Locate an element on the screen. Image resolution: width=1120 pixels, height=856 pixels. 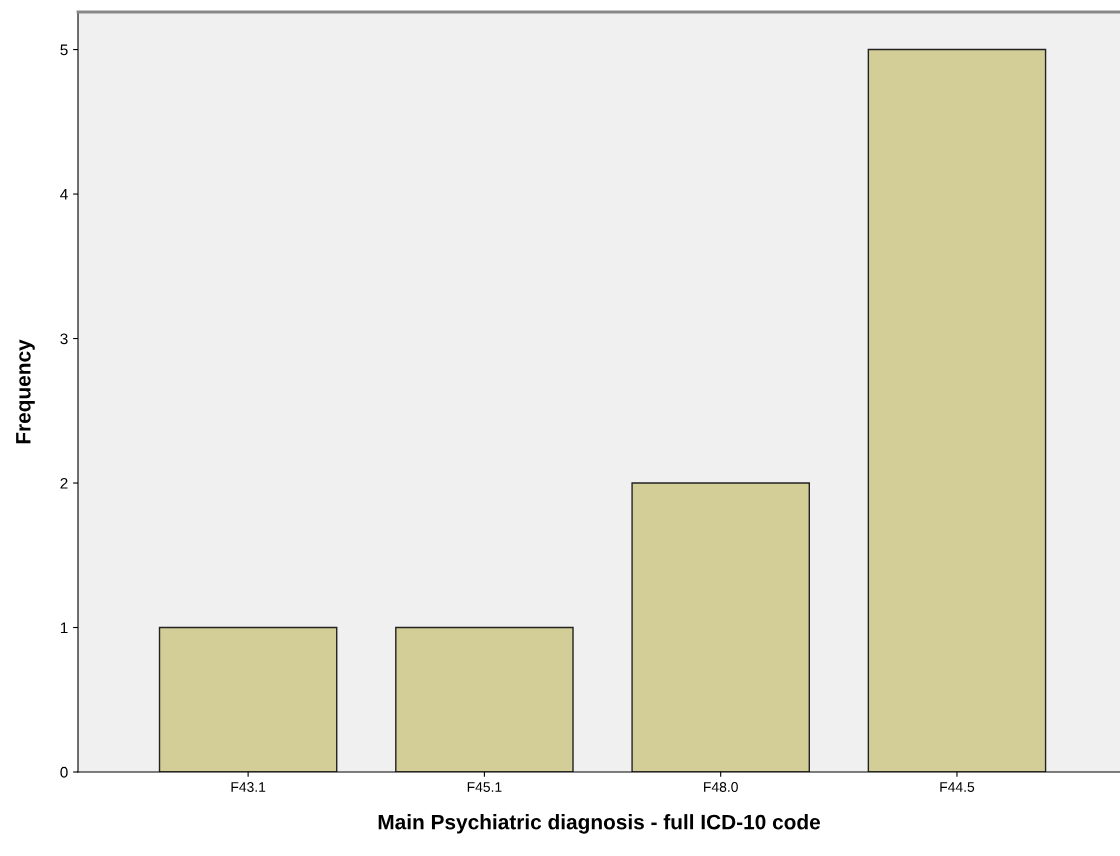
y-axis-title: Frequency is located at coordinates (25, 391).